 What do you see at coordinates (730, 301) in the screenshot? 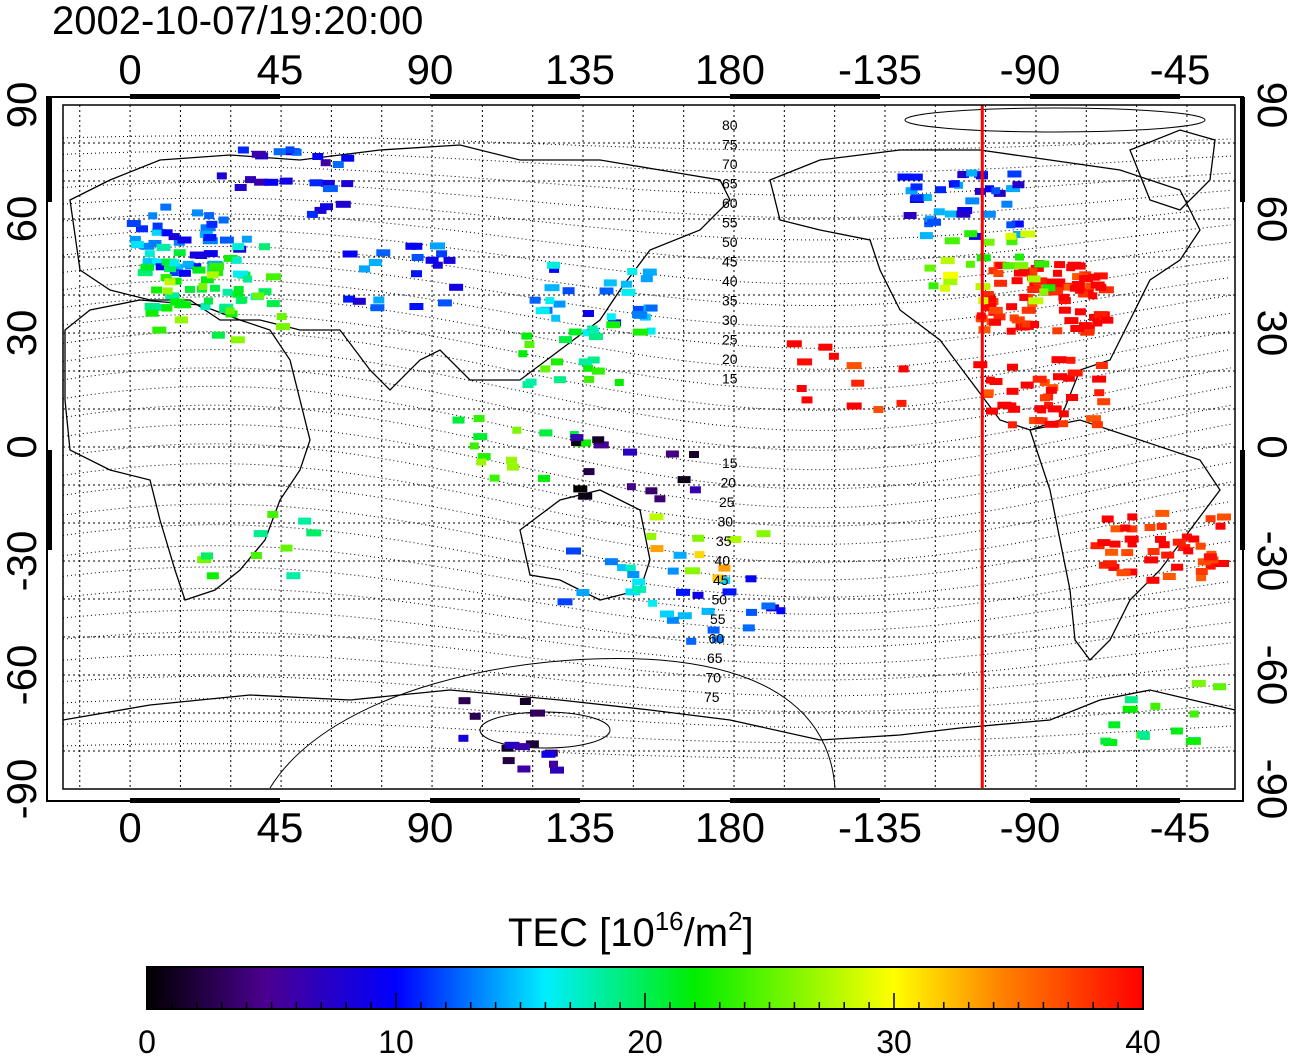
I see `contour-label: 35` at bounding box center [730, 301].